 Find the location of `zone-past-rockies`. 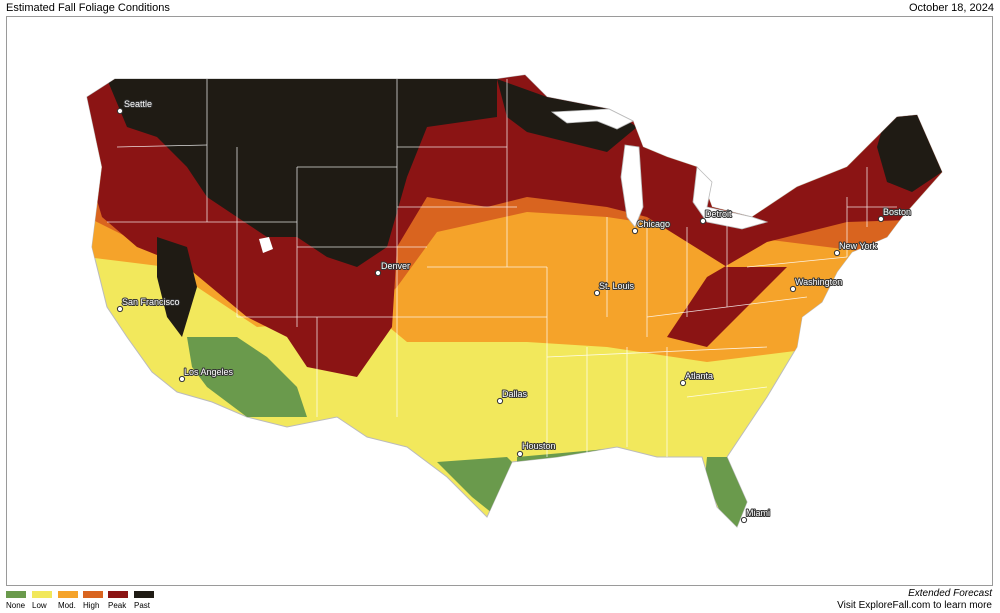

zone-past-rockies is located at coordinates (302, 173).